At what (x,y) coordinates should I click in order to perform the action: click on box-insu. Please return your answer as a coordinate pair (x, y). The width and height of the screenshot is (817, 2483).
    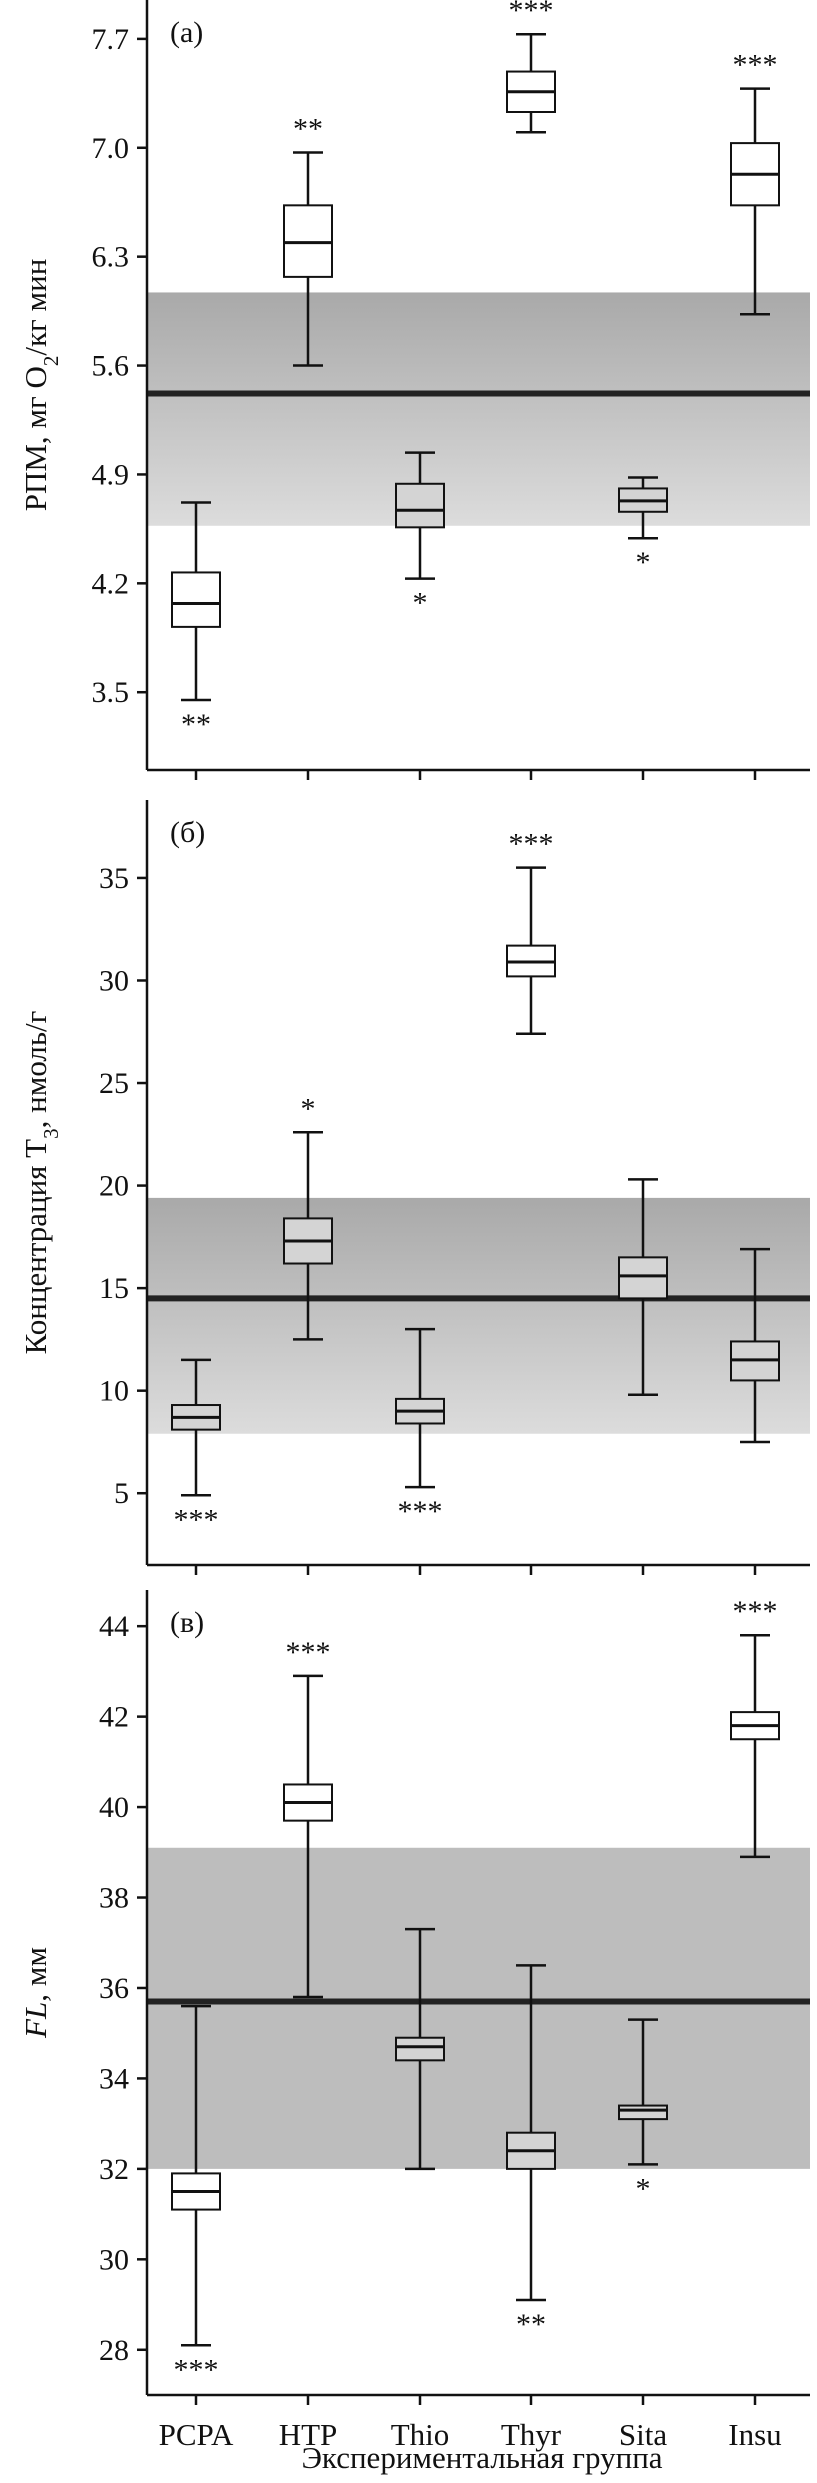
    Looking at the image, I should click on (755, 1345).